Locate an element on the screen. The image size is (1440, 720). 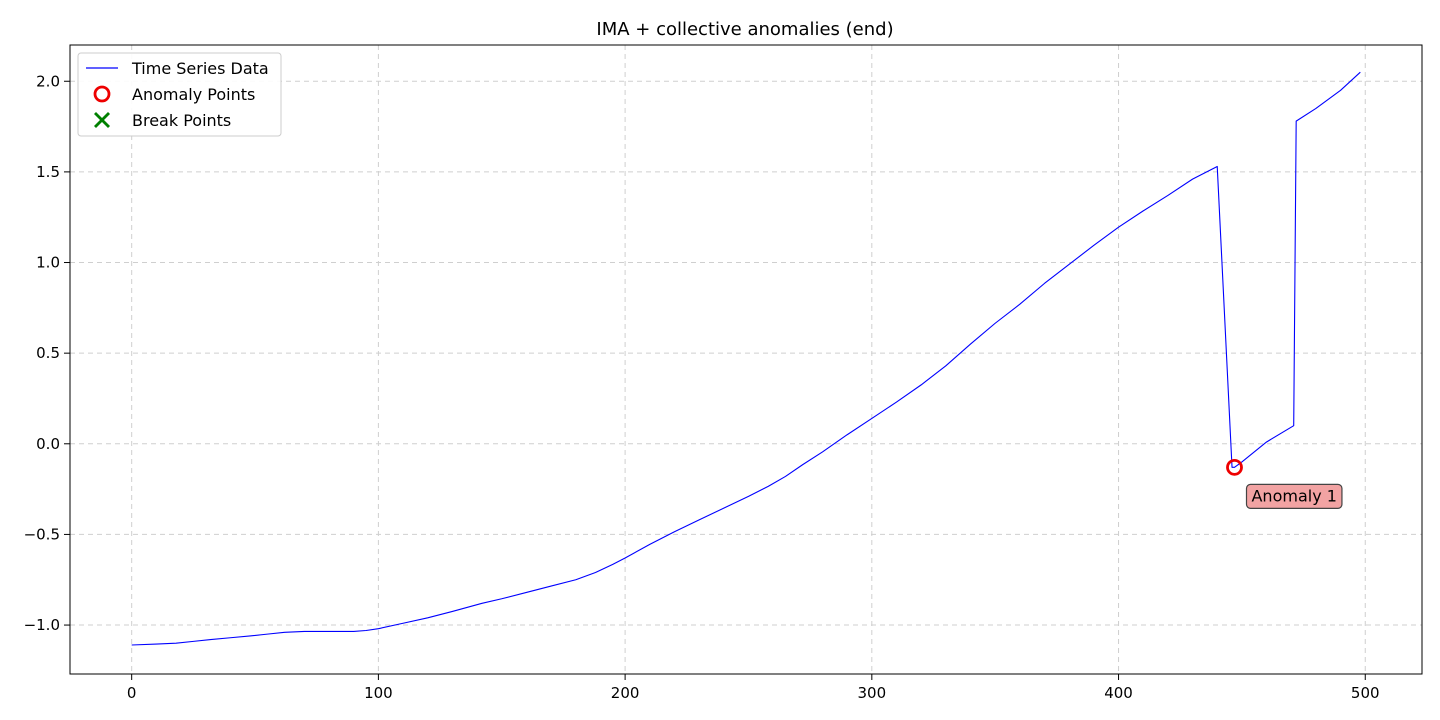
x-tick-label: 500 is located at coordinates (1365, 693).